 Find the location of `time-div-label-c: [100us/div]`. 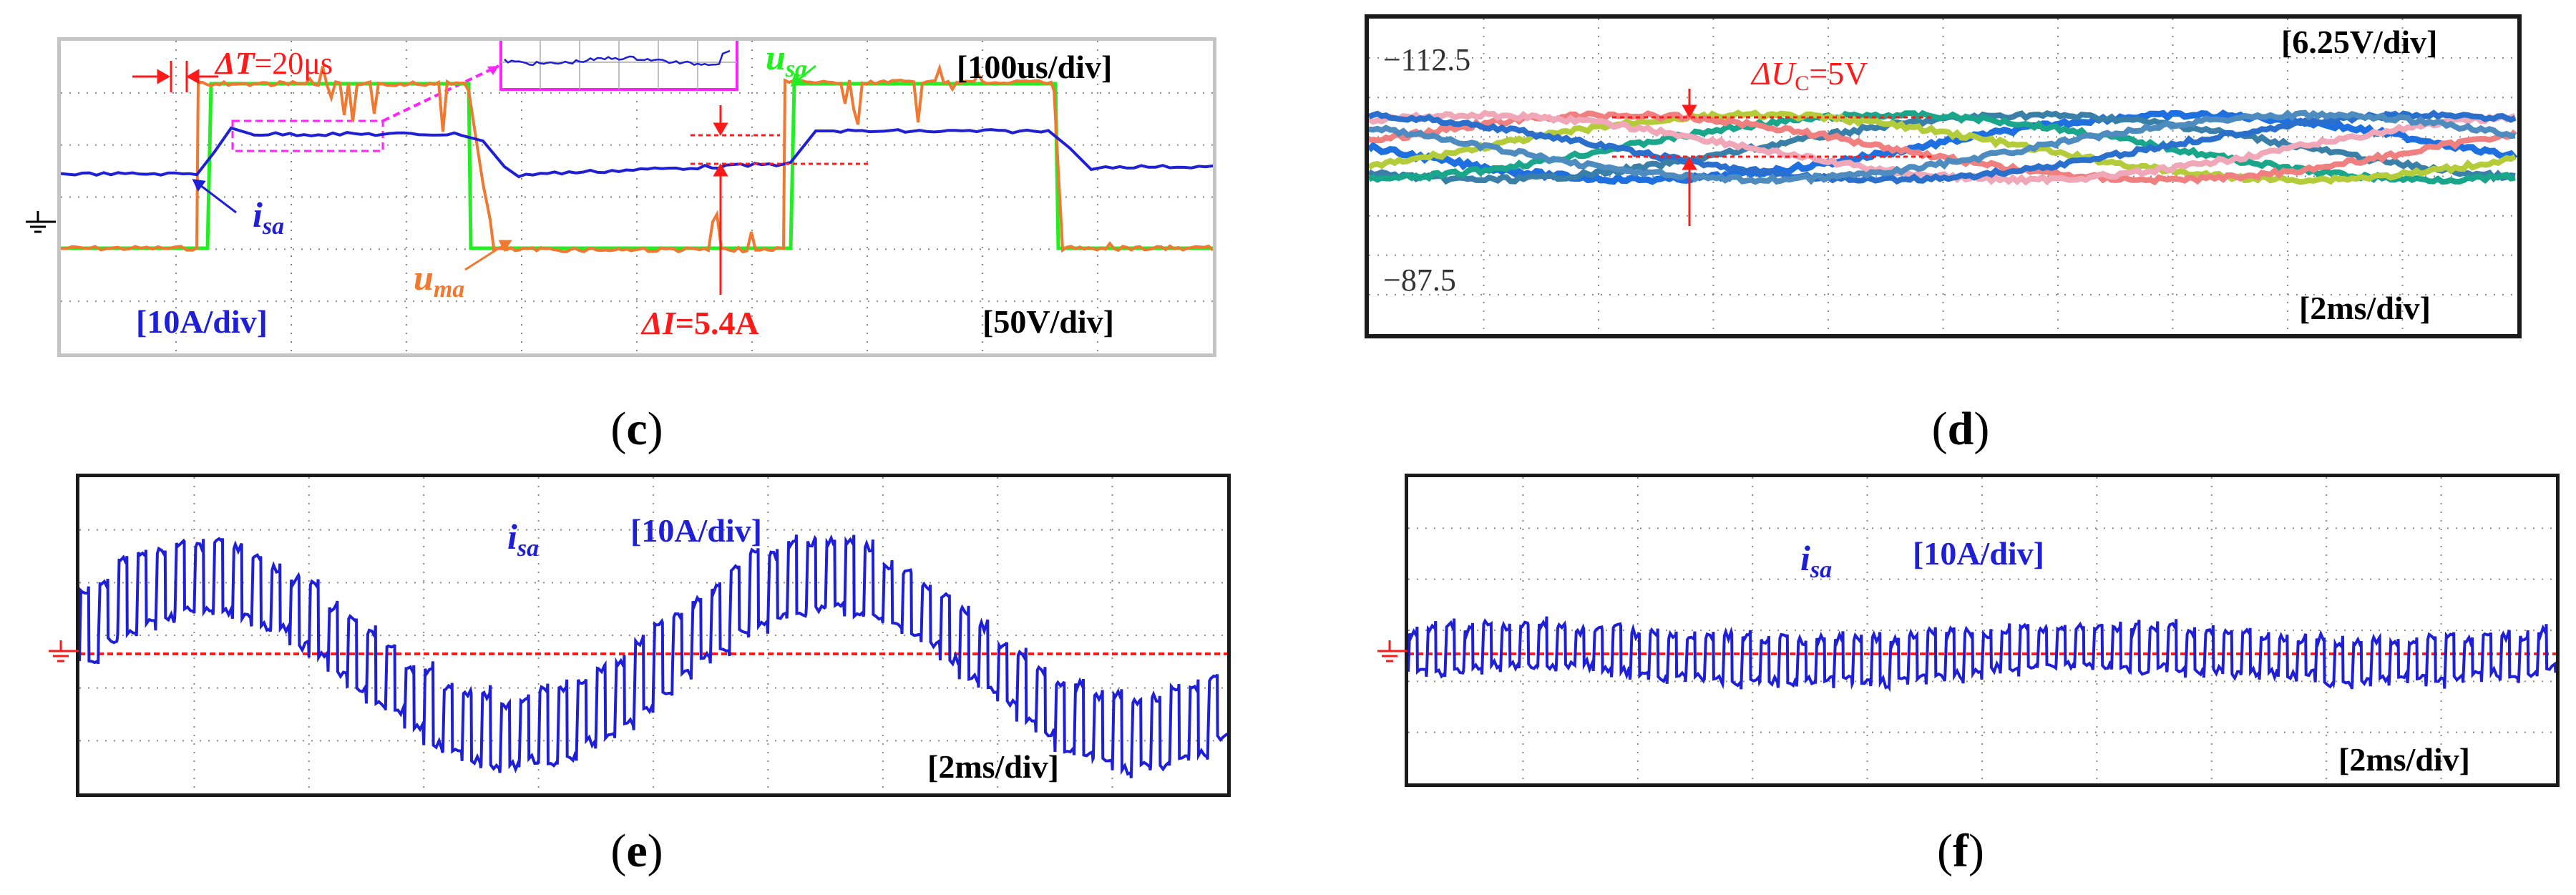

time-div-label-c: [100us/div] is located at coordinates (1034, 67).